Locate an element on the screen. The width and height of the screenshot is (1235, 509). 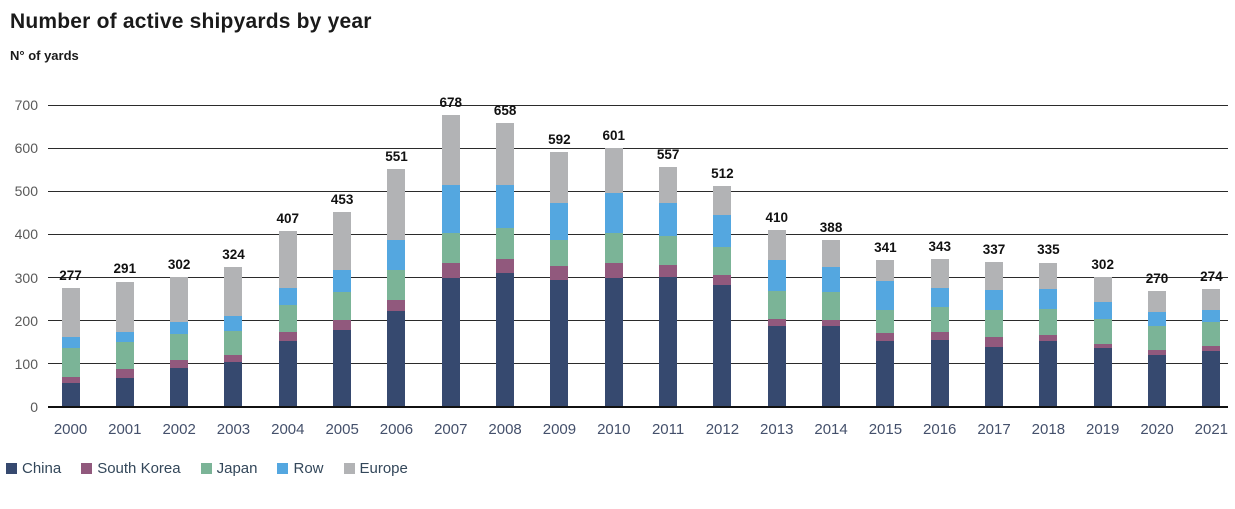
bar-2013-segment-japan is located at coordinates (776, 305).